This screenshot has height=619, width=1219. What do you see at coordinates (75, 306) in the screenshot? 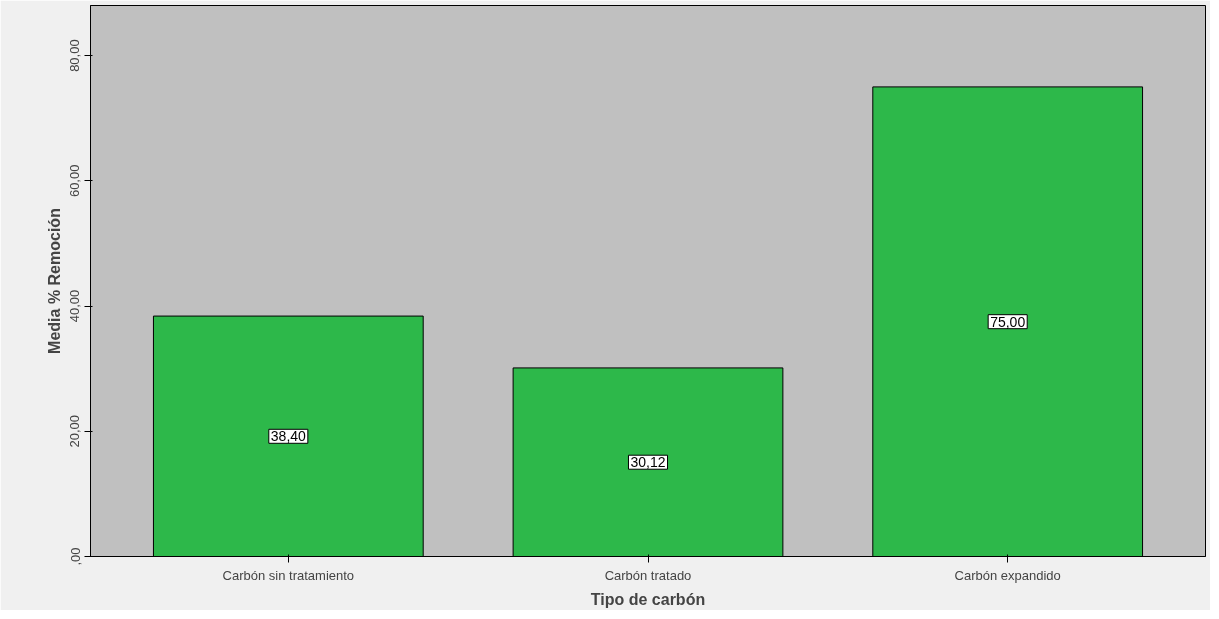
I see `y-tick-label: 40,00` at bounding box center [75, 306].